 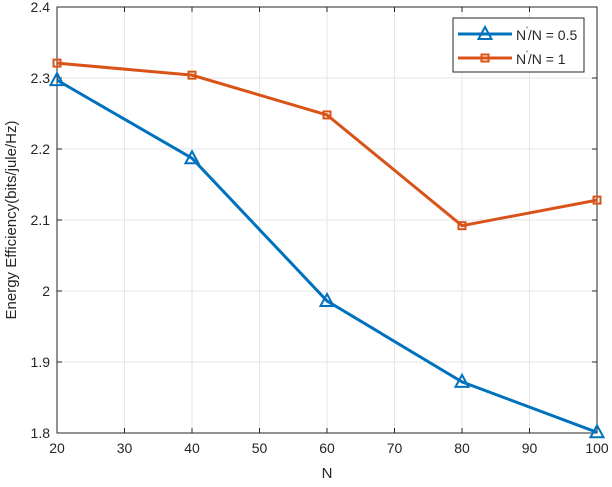 What do you see at coordinates (597, 448) in the screenshot?
I see `x-tick-label: 100` at bounding box center [597, 448].